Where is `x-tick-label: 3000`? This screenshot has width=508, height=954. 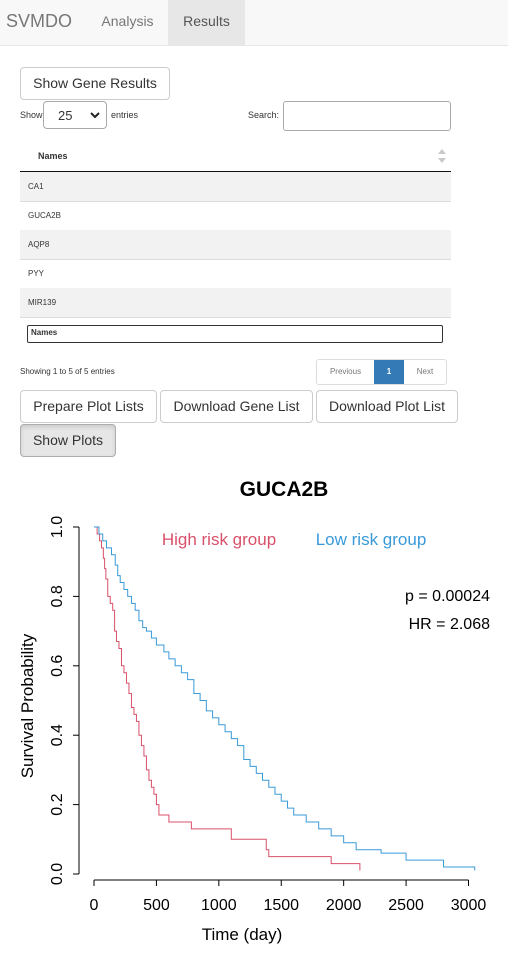
x-tick-label: 3000 is located at coordinates (469, 905).